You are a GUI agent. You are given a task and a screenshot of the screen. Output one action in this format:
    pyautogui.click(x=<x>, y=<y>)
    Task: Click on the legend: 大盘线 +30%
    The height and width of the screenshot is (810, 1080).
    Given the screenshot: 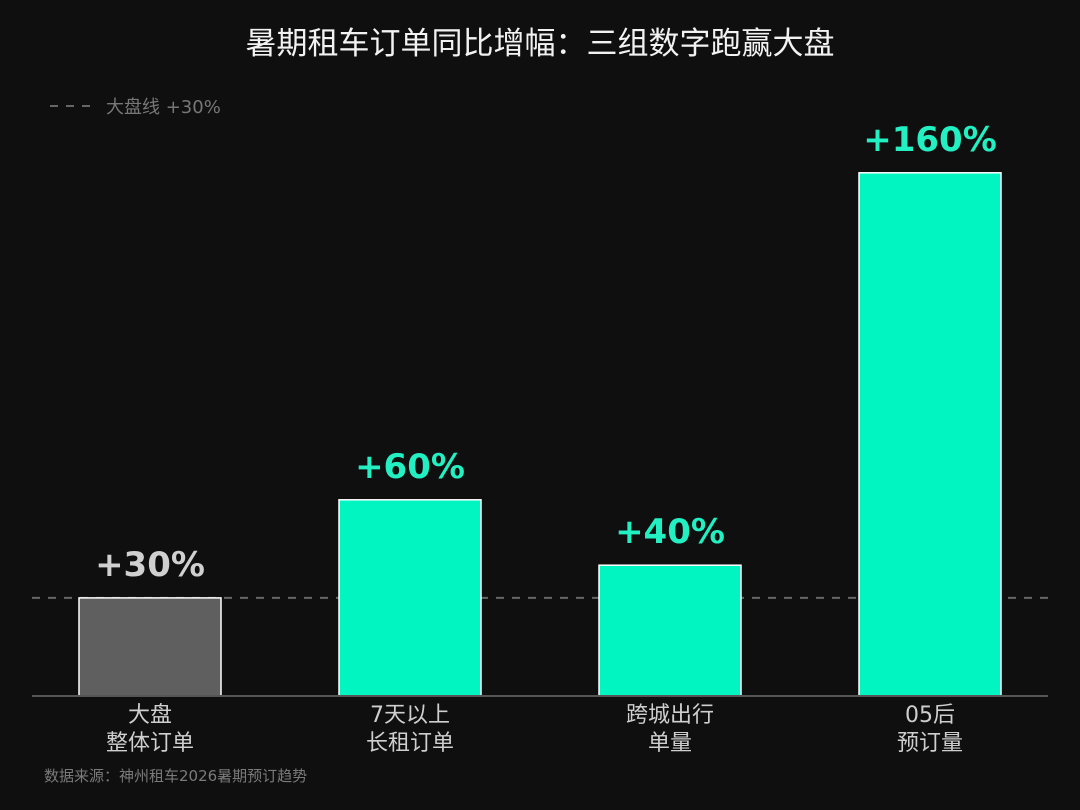 What is the action you would take?
    pyautogui.click(x=135, y=107)
    